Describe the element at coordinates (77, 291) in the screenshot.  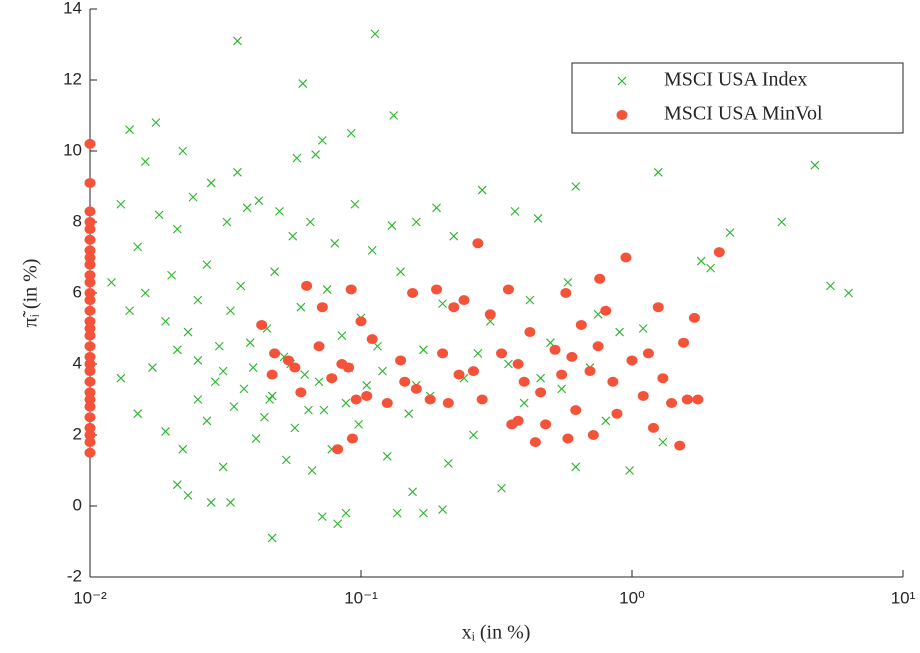
I see `y-tick-label: 6` at that location.